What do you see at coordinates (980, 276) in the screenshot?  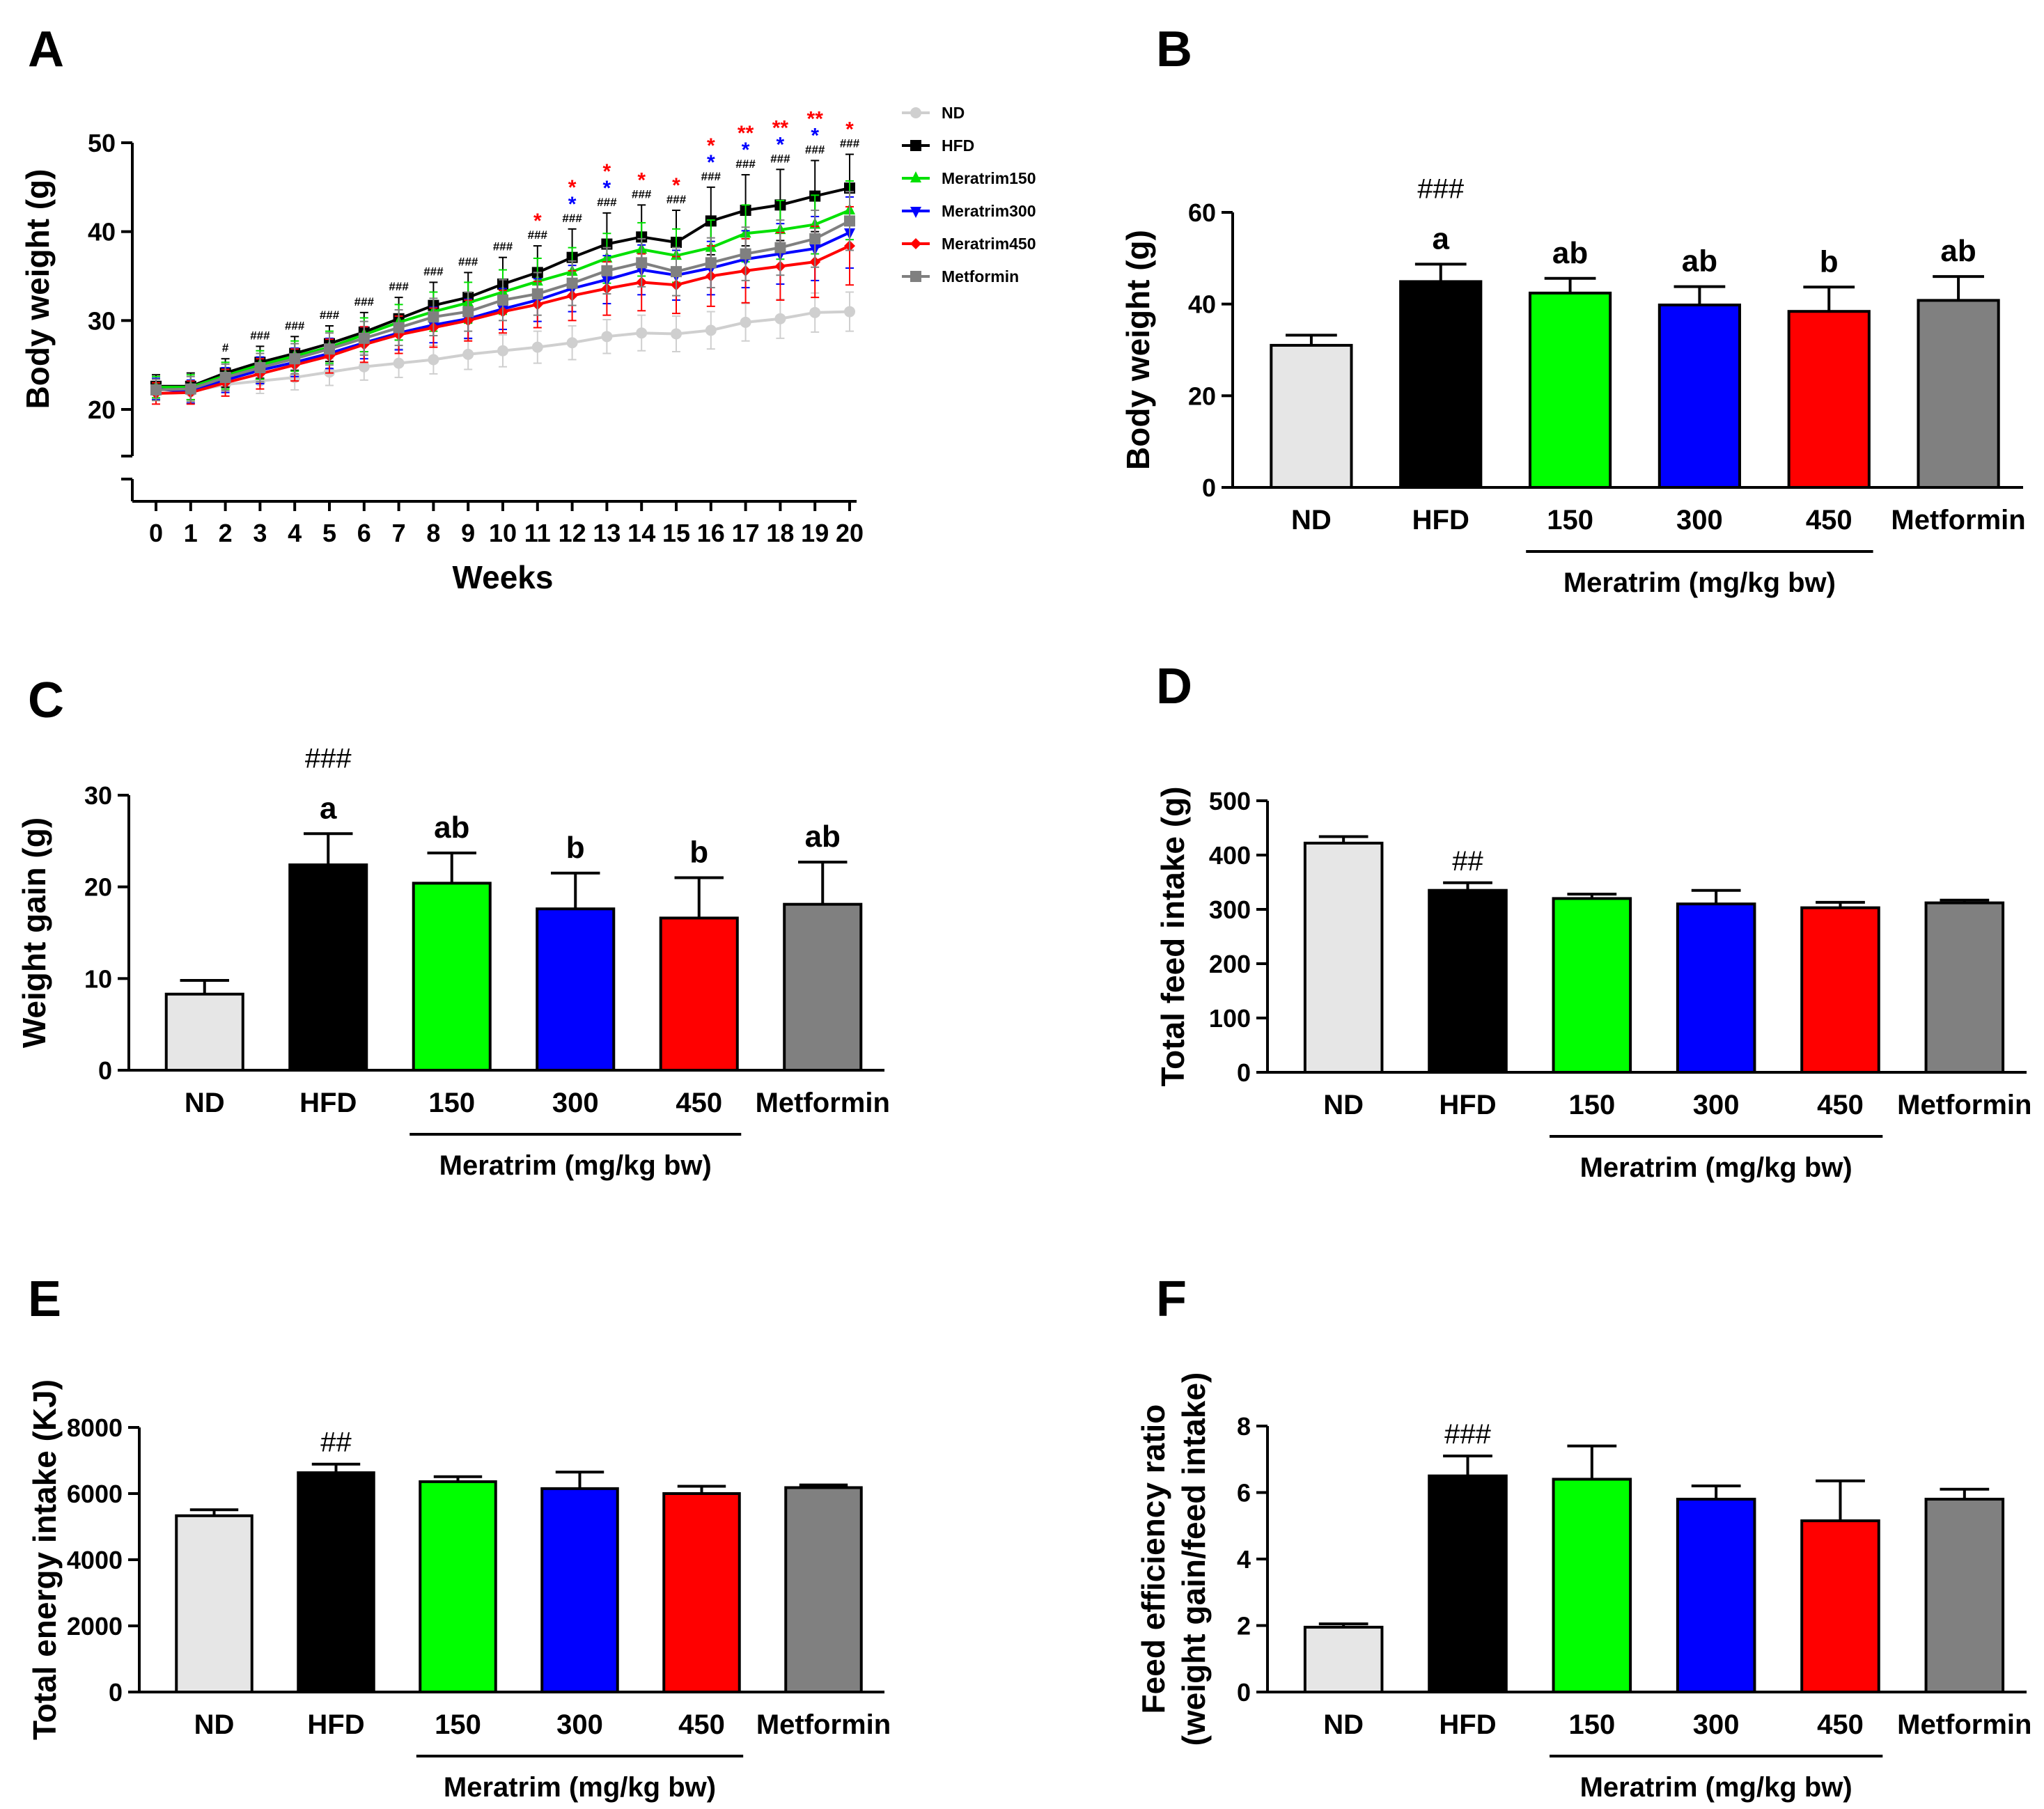 I see `legend-entry: Metformin` at bounding box center [980, 276].